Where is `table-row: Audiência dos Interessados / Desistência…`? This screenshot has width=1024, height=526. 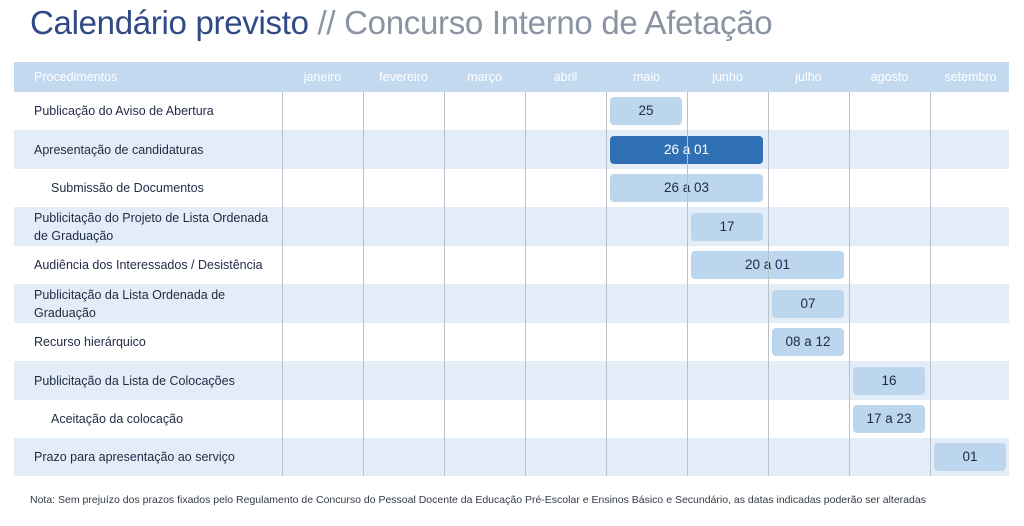
table-row: Audiência dos Interessados / Desistência… is located at coordinates (511, 265).